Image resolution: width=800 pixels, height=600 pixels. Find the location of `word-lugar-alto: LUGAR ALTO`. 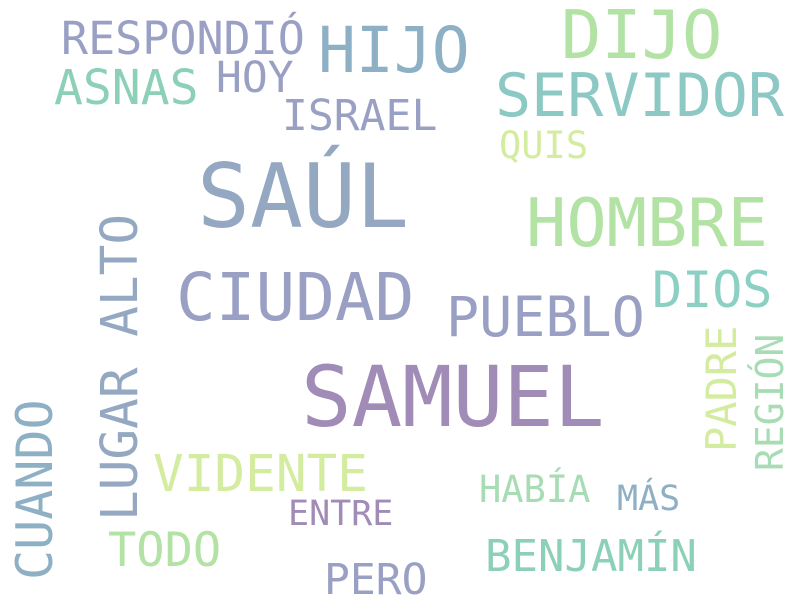

word-lugar-alto: LUGAR ALTO is located at coordinates (120, 367).